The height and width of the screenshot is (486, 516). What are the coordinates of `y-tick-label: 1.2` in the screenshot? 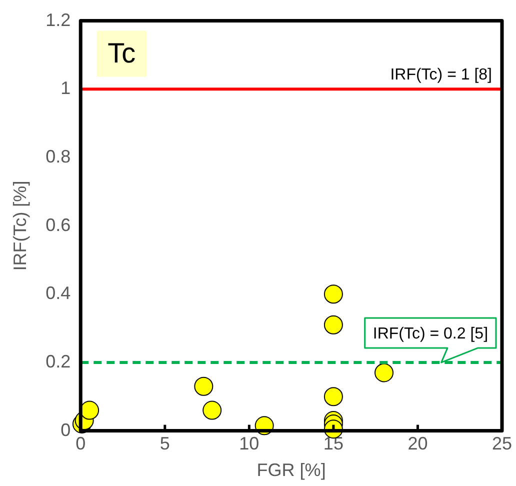 It's located at (58, 20).